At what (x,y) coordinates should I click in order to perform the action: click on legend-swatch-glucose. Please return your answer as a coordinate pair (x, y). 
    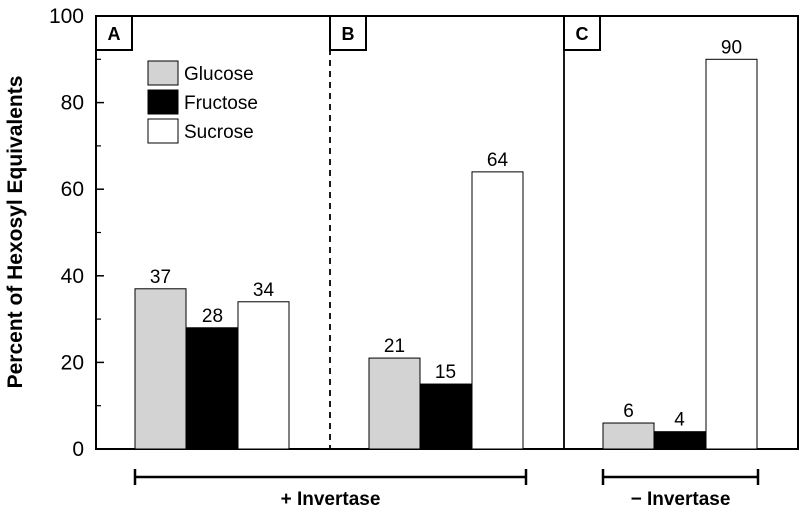
    Looking at the image, I should click on (163, 73).